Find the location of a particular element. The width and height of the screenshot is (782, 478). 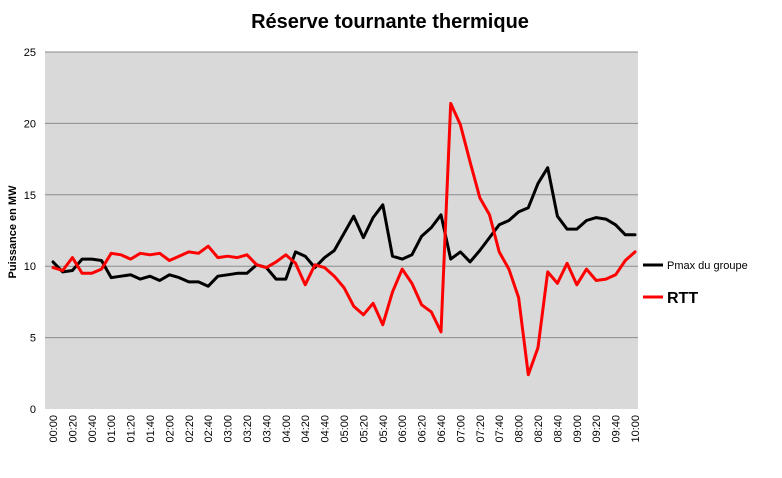

chart-title: Réserve tournante thermique is located at coordinates (390, 22).